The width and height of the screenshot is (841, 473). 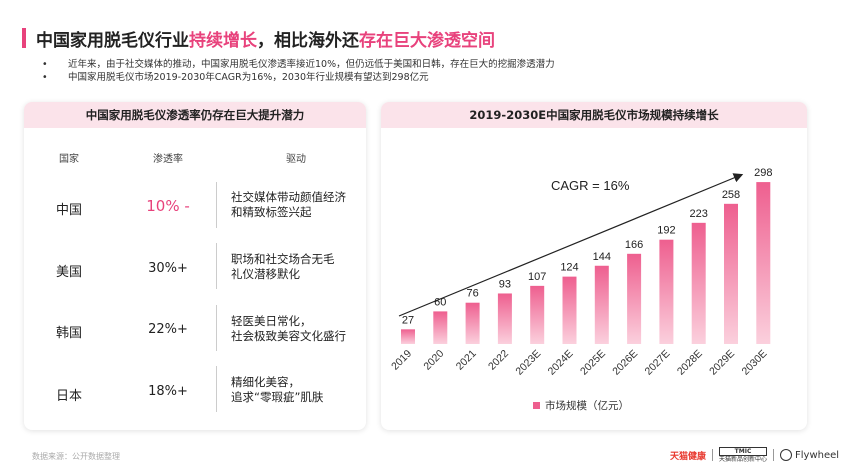 I want to click on row-rate-usa: 30%+, so click(x=168, y=268).